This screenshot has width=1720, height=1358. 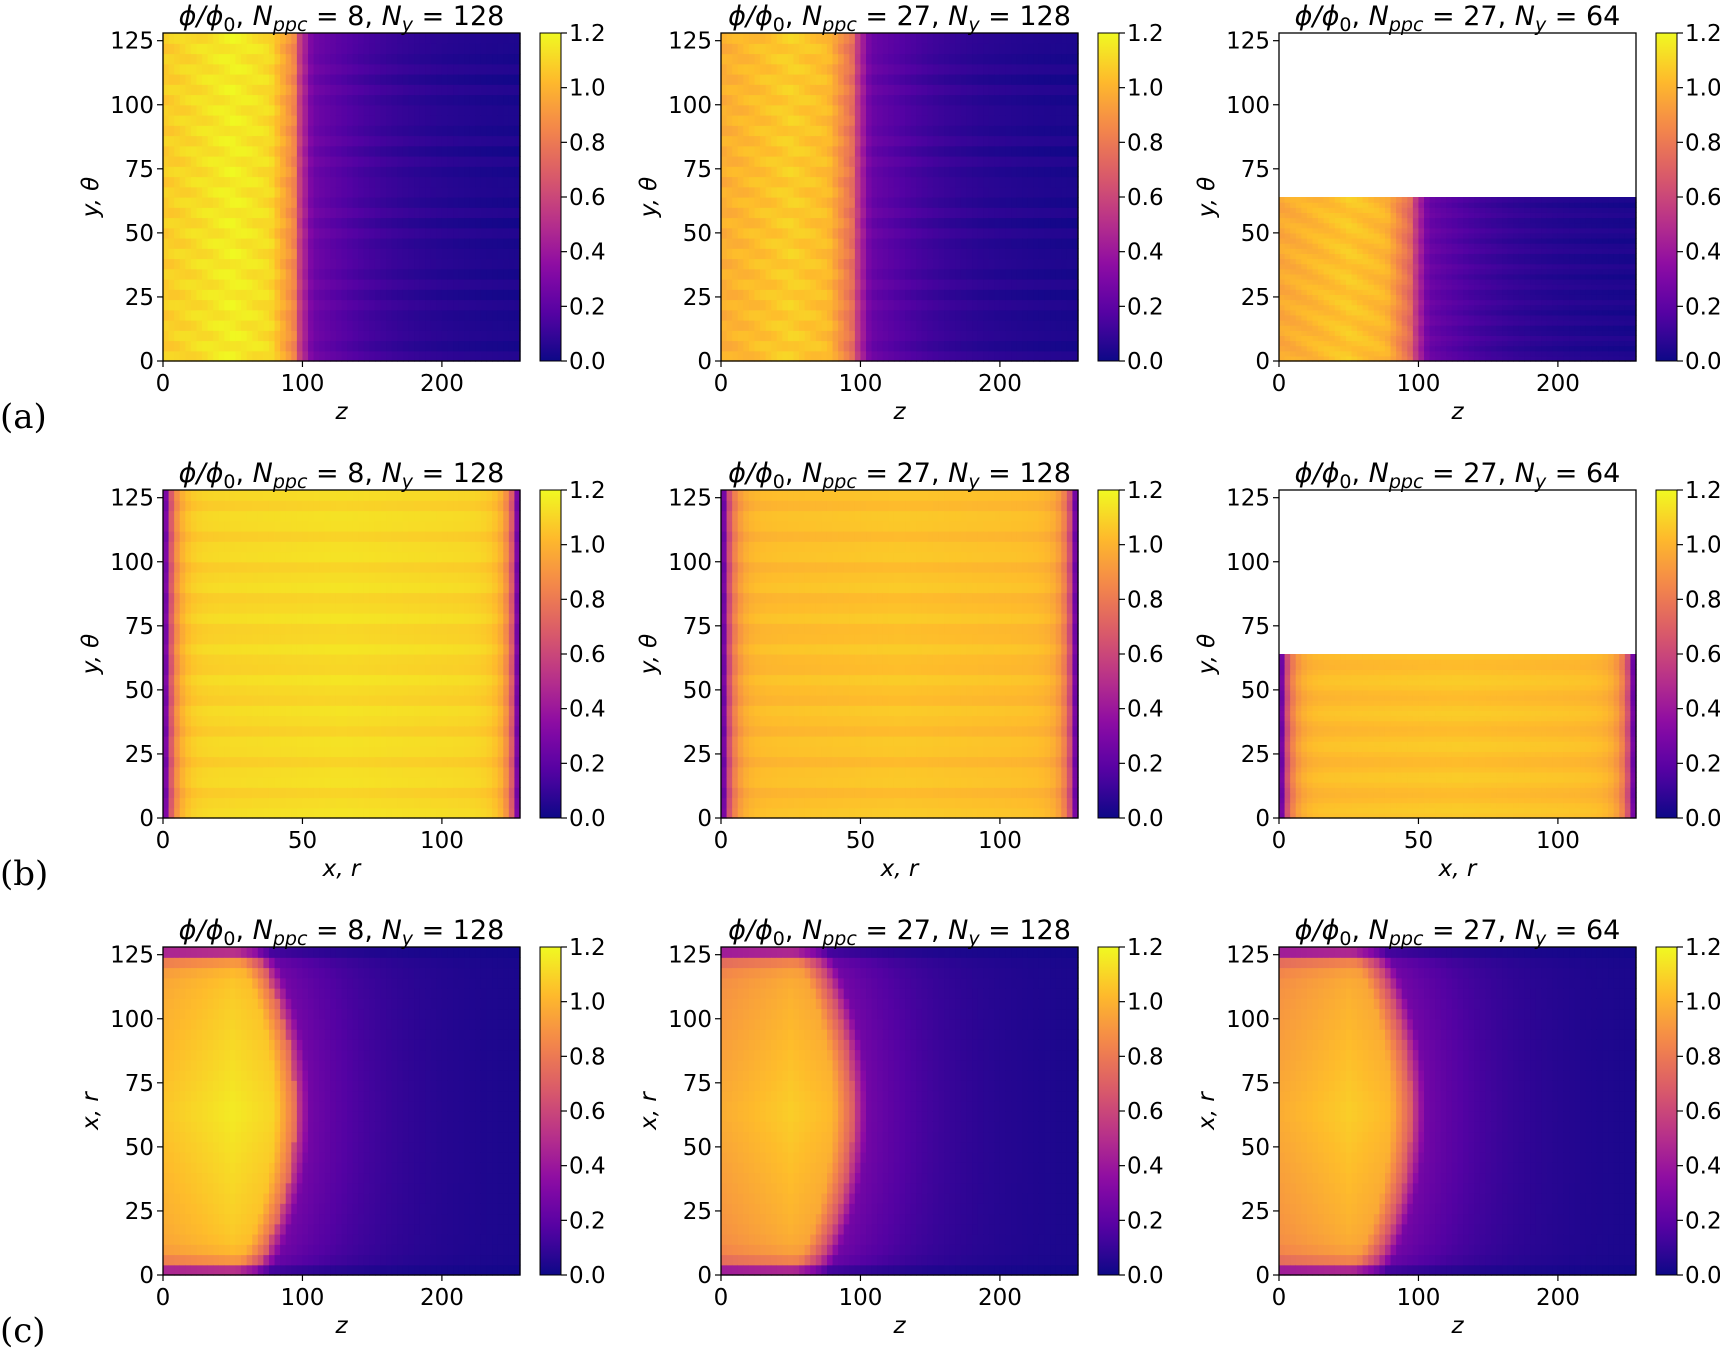 I want to click on y-tick-label: 100, so click(x=690, y=106).